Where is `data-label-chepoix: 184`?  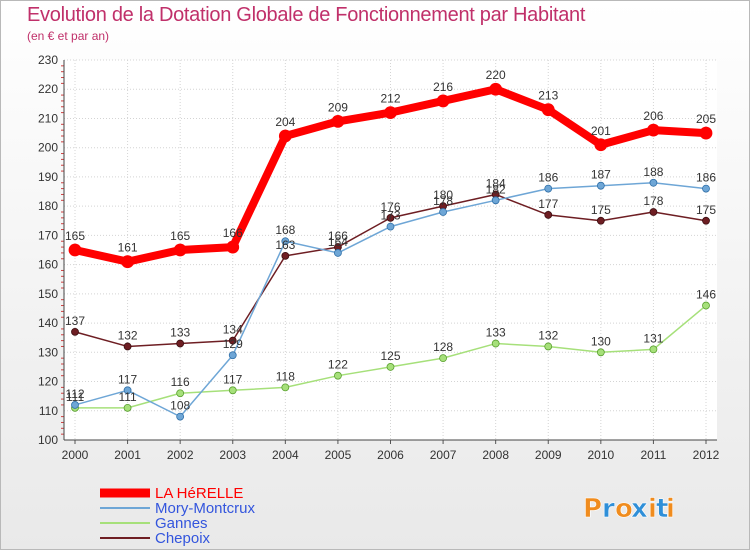
data-label-chepoix: 184 is located at coordinates (496, 183).